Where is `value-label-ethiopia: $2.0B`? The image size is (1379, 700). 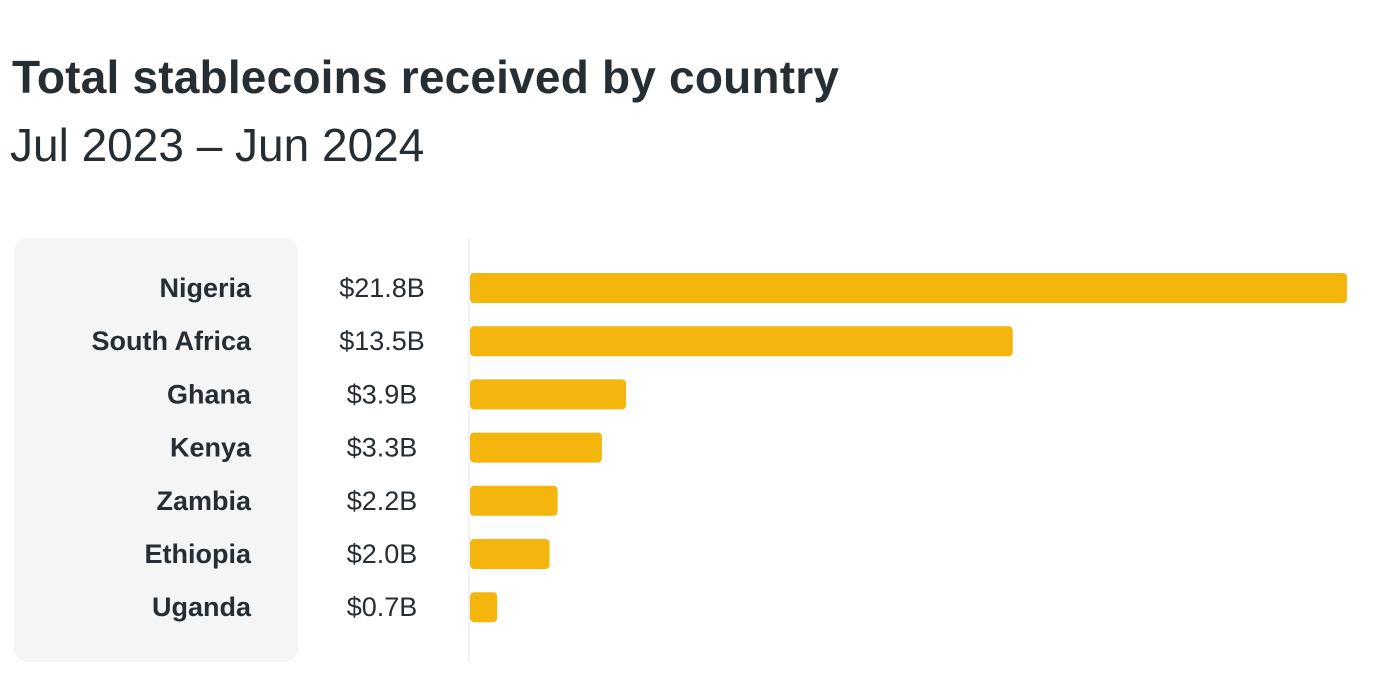 value-label-ethiopia: $2.0B is located at coordinates (382, 554).